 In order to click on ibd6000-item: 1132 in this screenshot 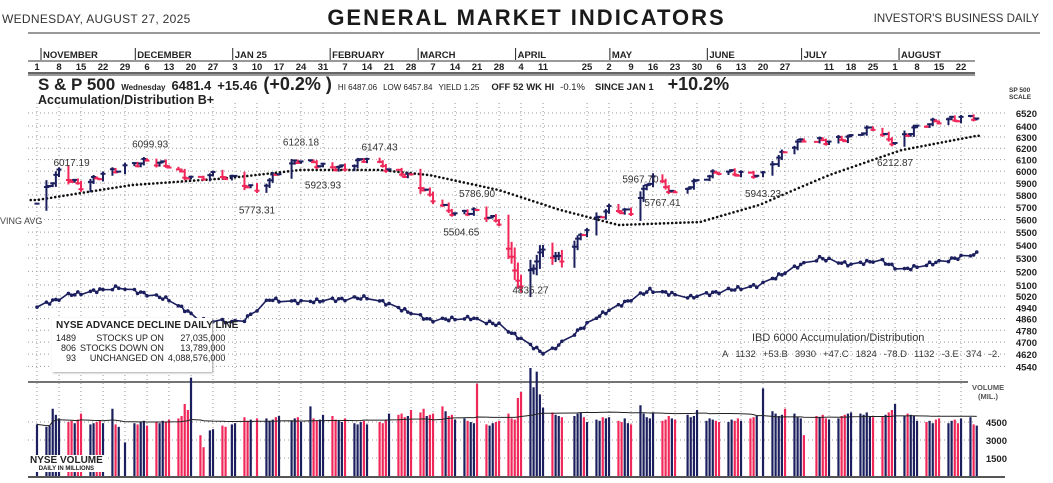, I will do `click(745, 354)`.